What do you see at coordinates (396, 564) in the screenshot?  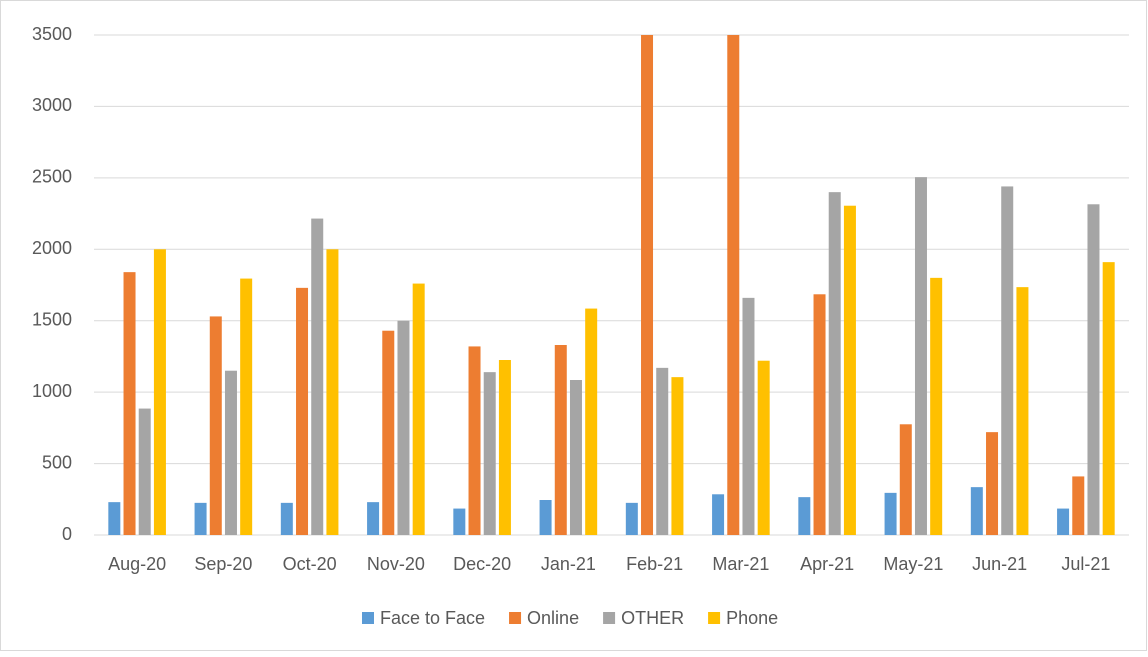 I see `x-tick-label: Nov-20` at bounding box center [396, 564].